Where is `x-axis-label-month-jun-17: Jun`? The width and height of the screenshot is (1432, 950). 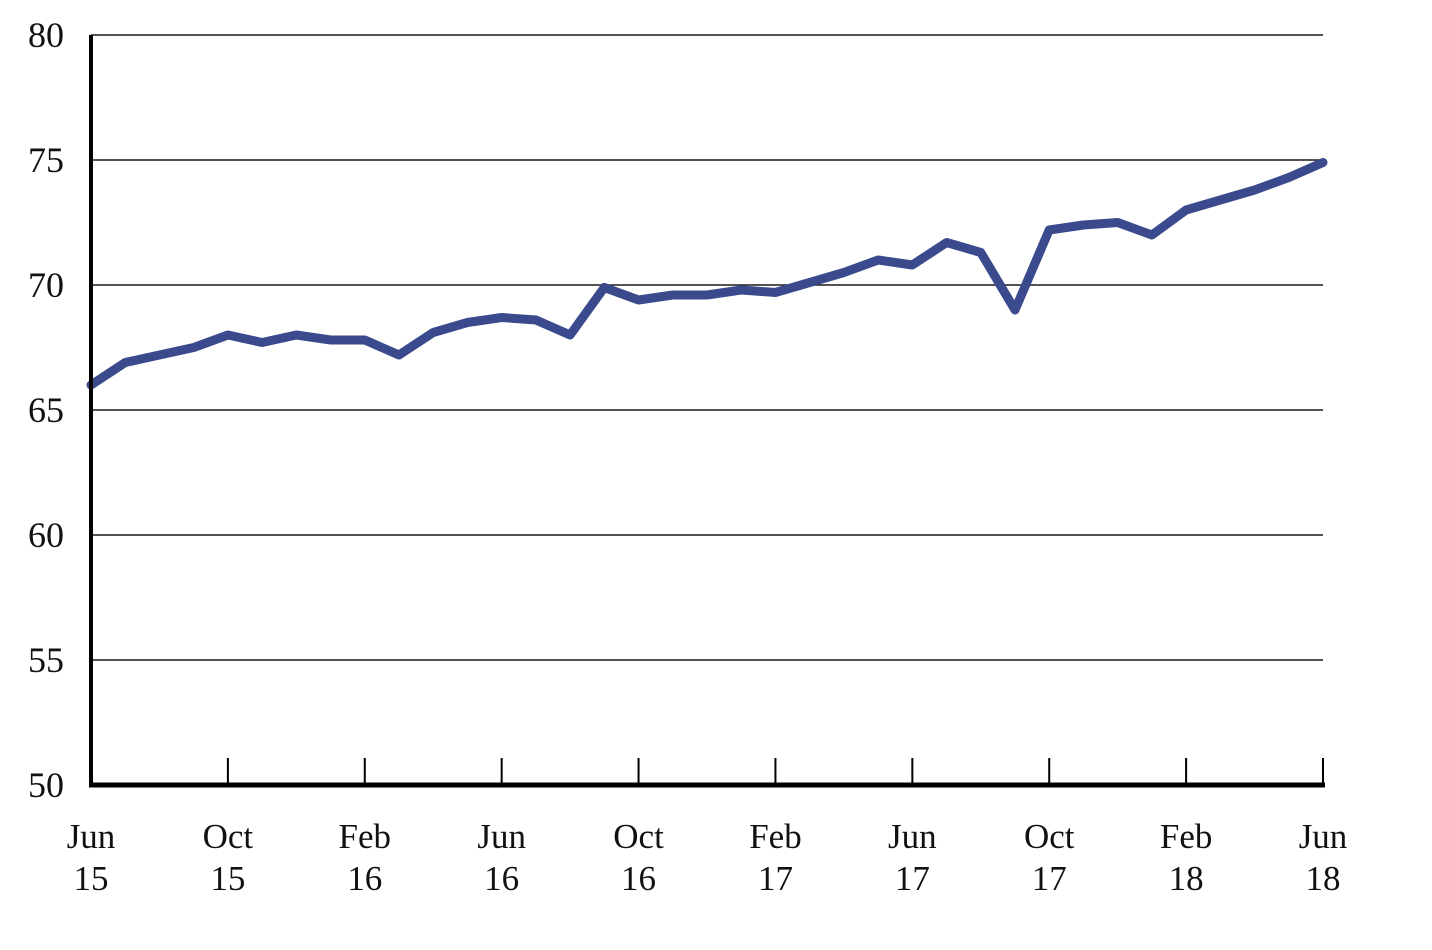
x-axis-label-month-jun-17: Jun is located at coordinates (912, 836).